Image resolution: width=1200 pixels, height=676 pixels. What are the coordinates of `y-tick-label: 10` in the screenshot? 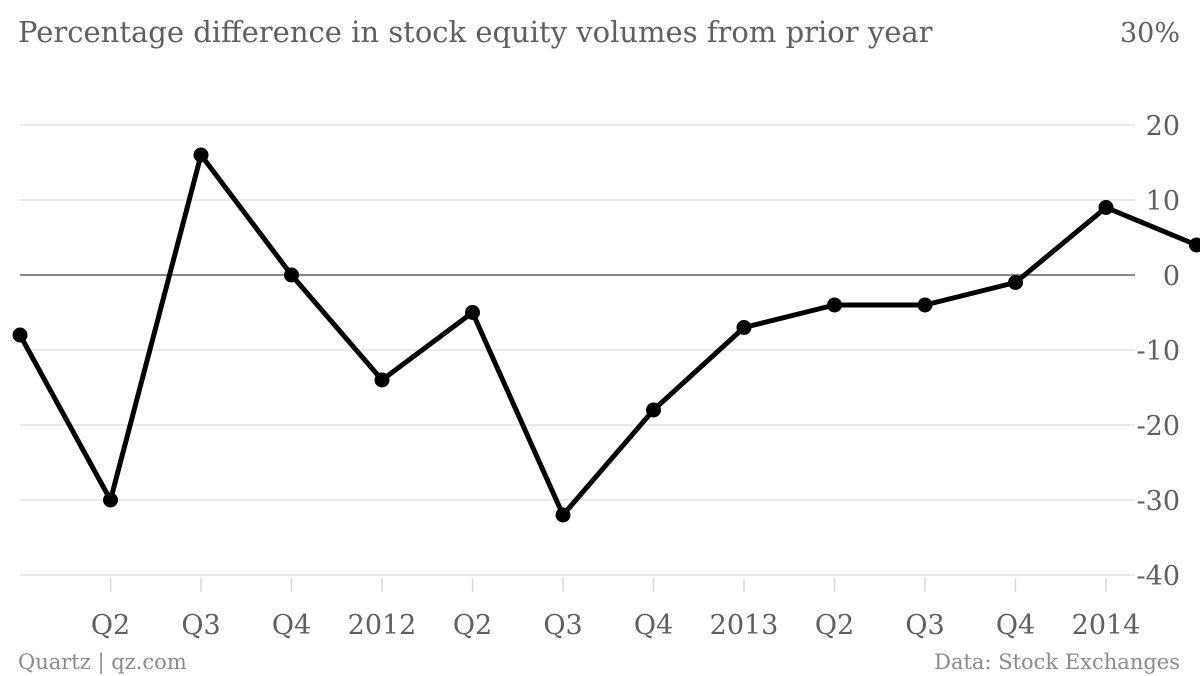 It's located at (1163, 201).